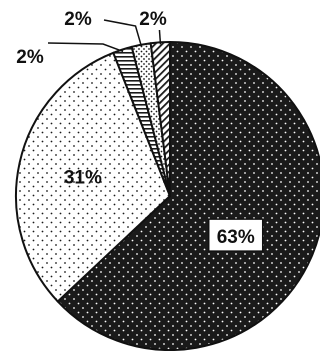 The image size is (320, 351). I want to click on leader-lines, so click(104, 36).